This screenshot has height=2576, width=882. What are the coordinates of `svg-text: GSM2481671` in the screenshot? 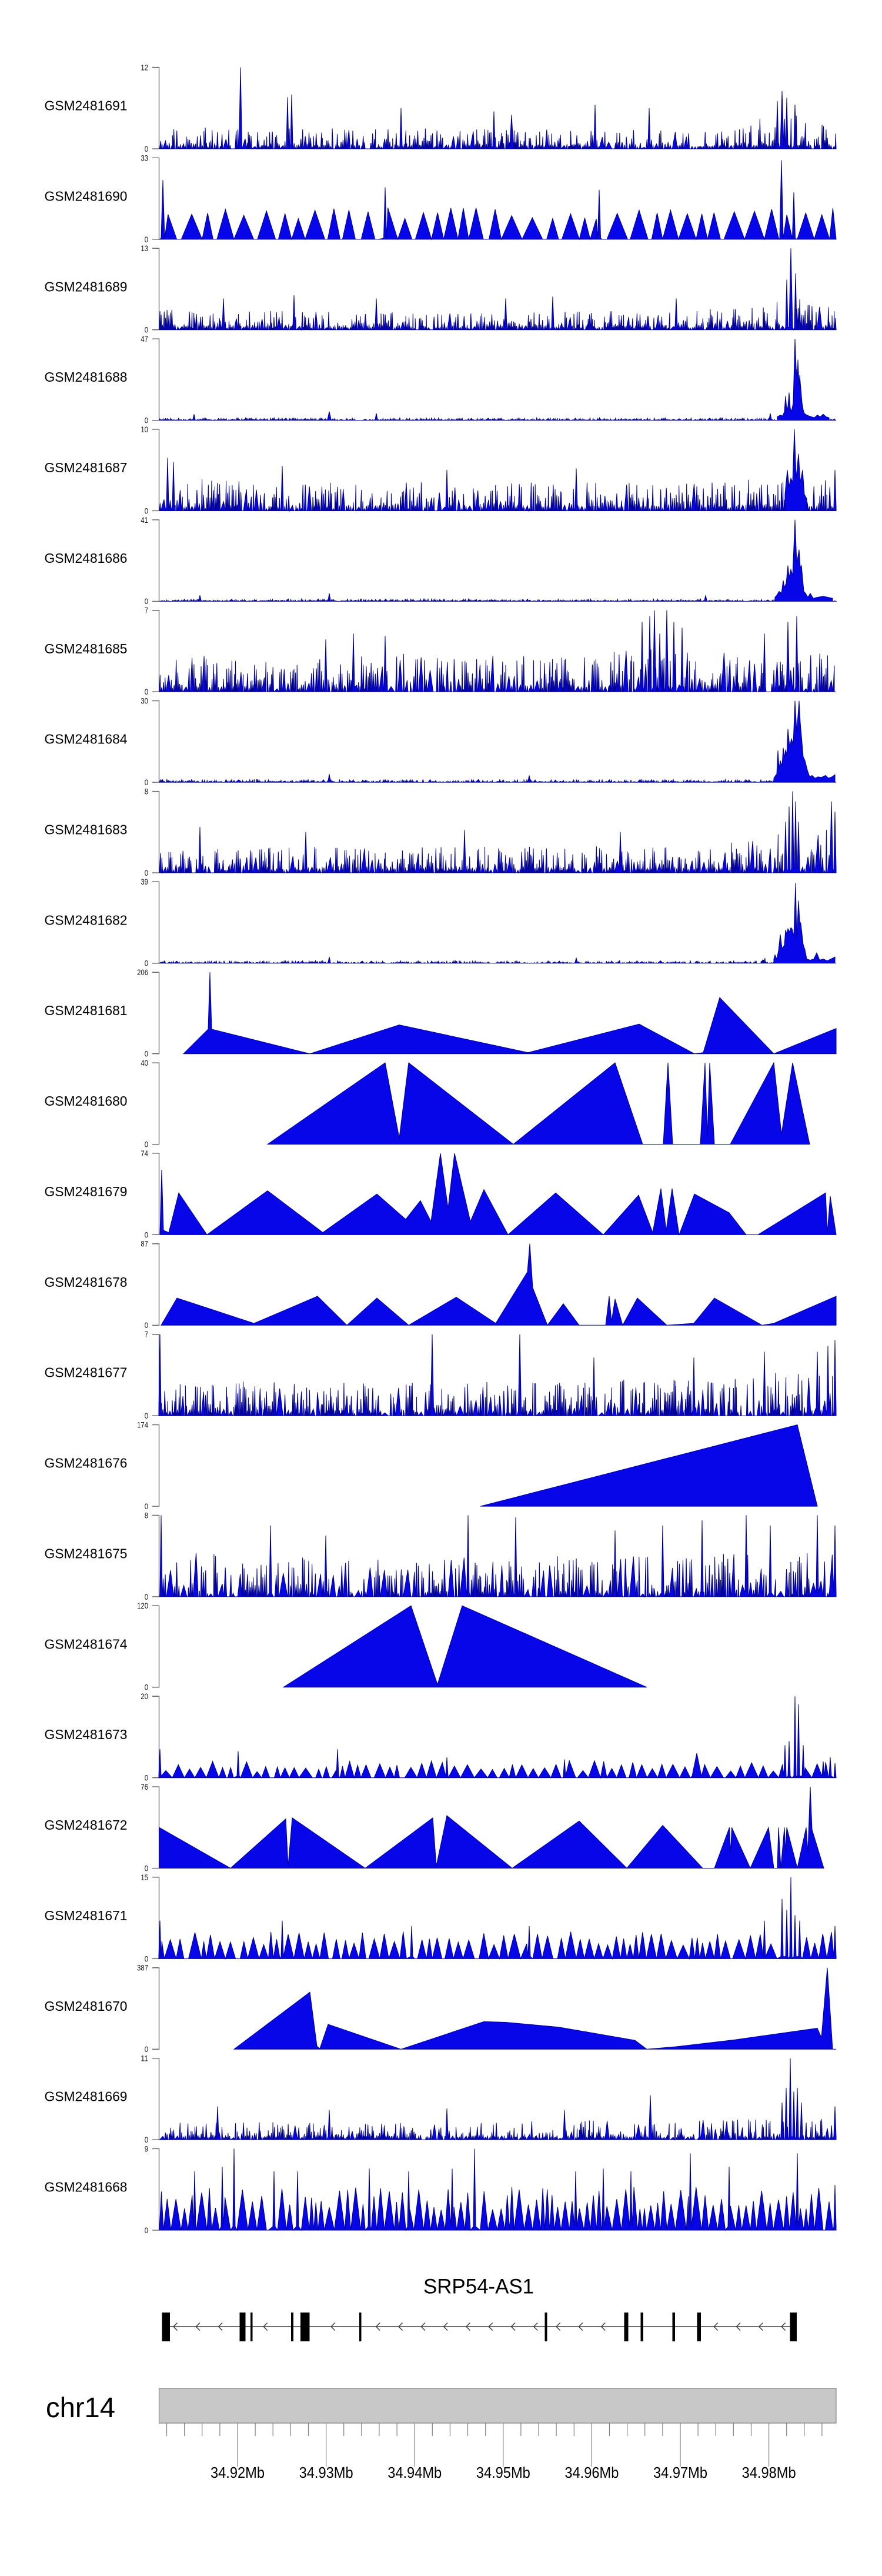 It's located at (86, 1915).